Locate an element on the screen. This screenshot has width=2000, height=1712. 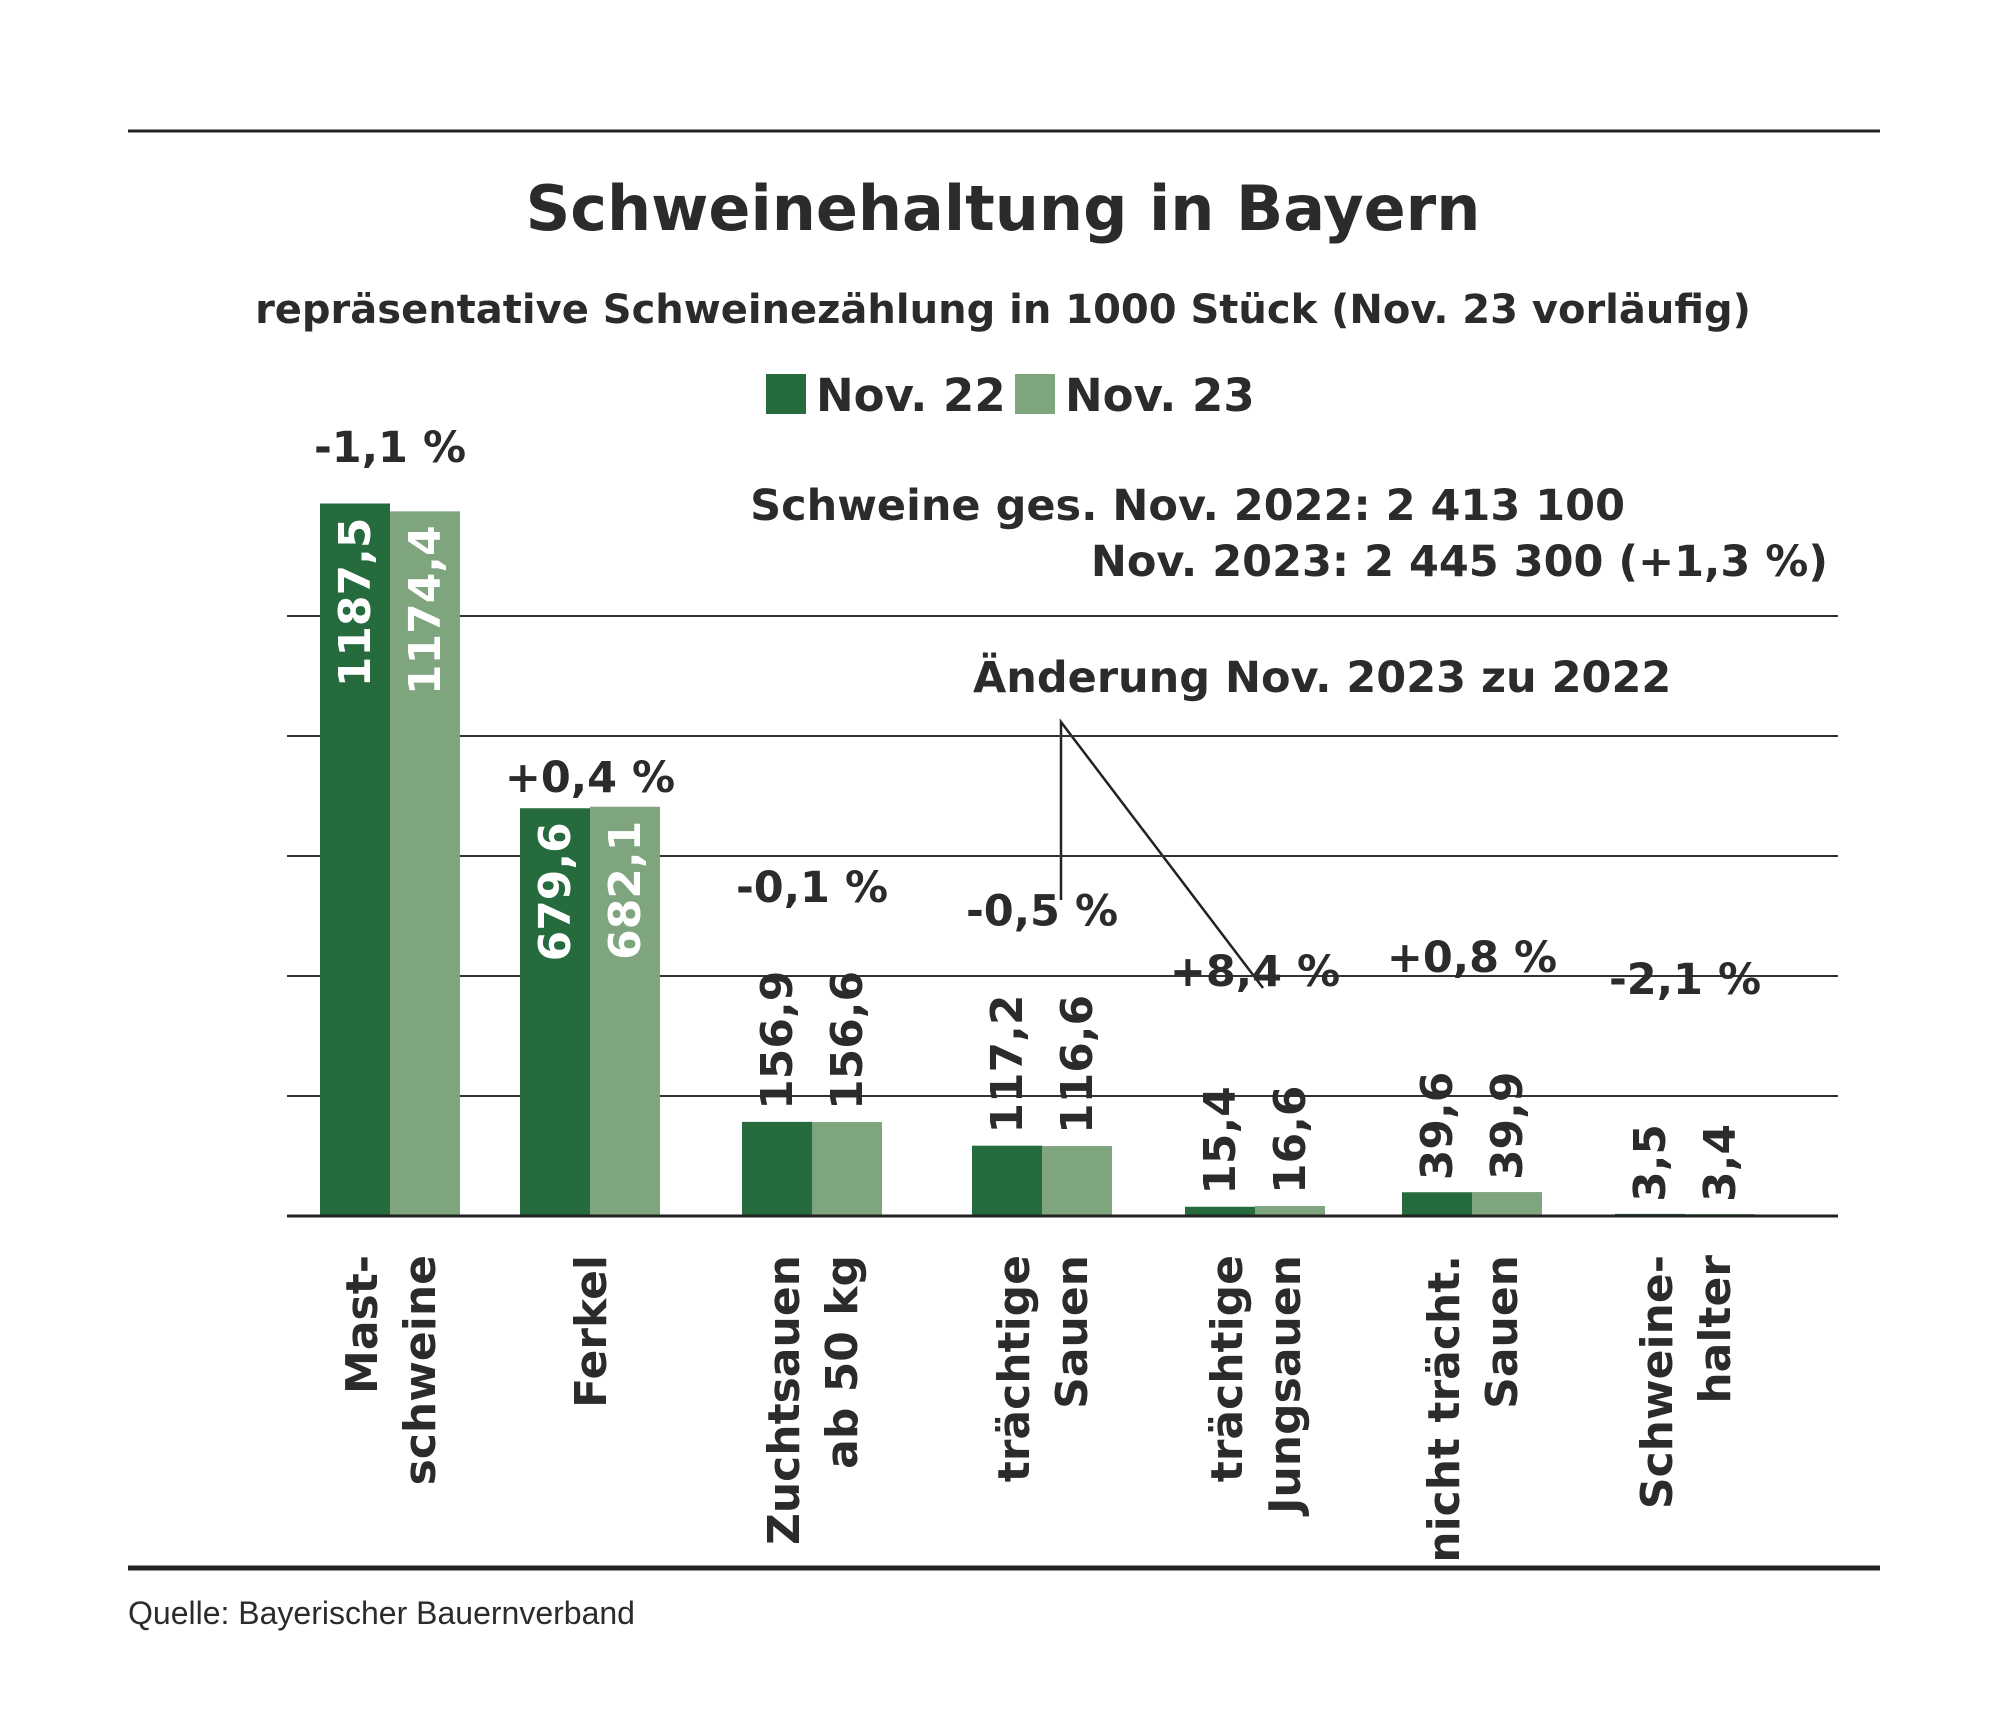
chart-title: Schweinehaltung in Bayern is located at coordinates (1003, 208).